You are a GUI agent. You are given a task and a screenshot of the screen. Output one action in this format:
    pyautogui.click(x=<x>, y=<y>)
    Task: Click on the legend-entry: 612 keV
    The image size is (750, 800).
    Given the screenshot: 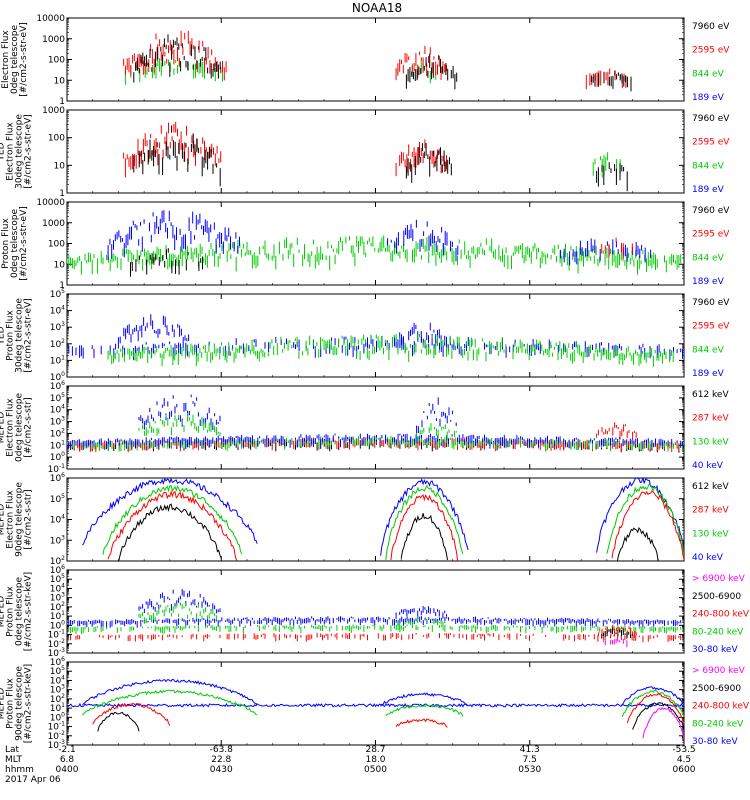 What is the action you would take?
    pyautogui.click(x=710, y=395)
    